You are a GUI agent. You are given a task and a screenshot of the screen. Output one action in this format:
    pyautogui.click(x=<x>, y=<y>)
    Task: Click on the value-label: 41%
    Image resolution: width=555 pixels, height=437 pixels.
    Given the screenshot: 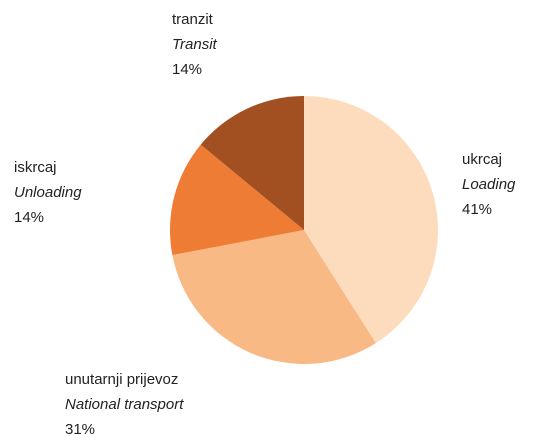 What is the action you would take?
    pyautogui.click(x=477, y=209)
    